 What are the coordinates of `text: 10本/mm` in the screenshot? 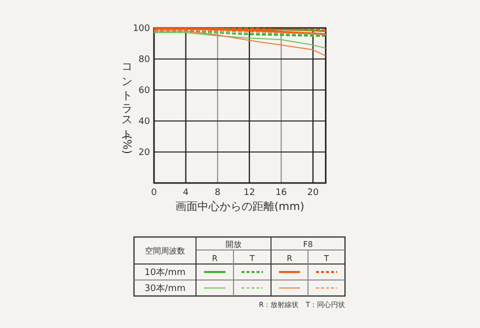 It's located at (165, 272).